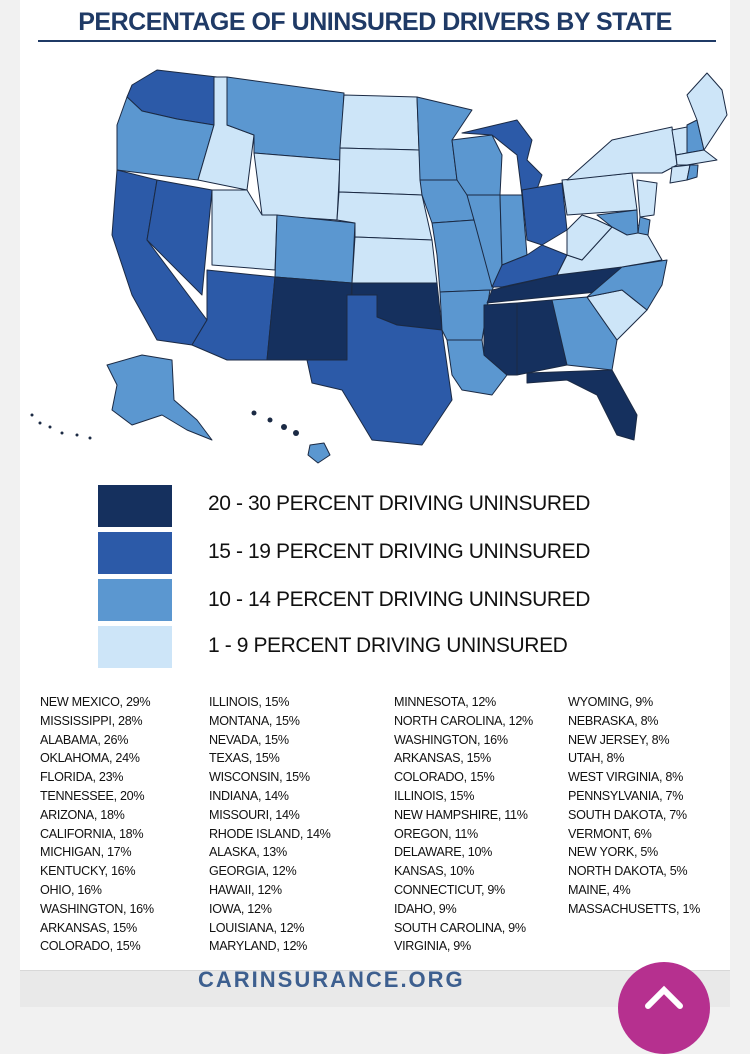 Image resolution: width=750 pixels, height=1054 pixels. Describe the element at coordinates (460, 927) in the screenshot. I see `state-list-item: SOUTH CAROLINA, 9%` at that location.